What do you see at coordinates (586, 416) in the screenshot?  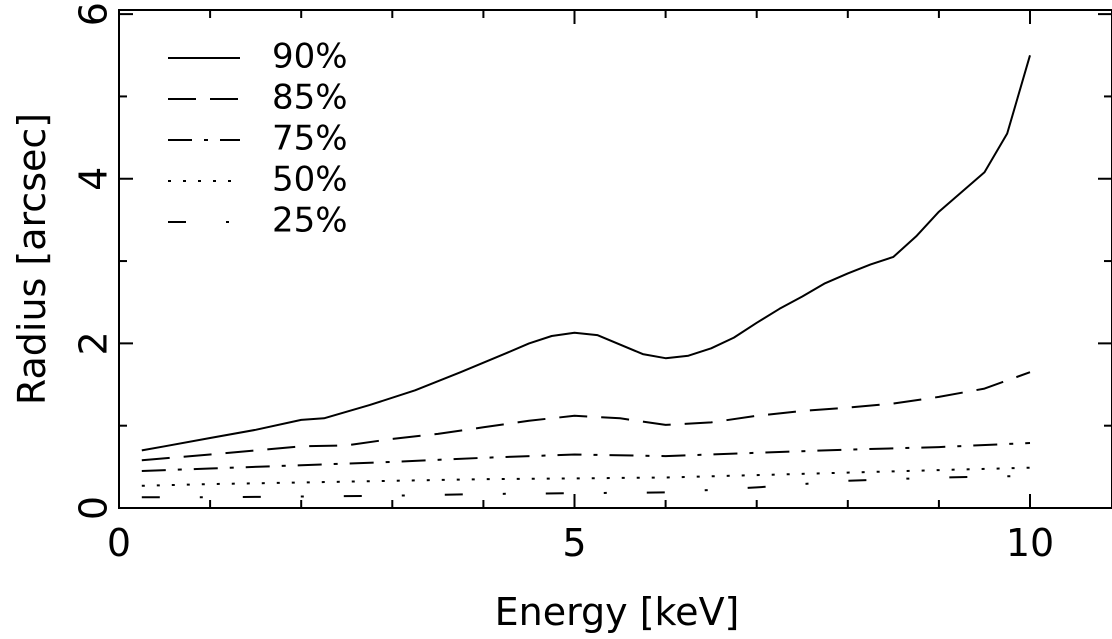 I see `series-line-85pct` at bounding box center [586, 416].